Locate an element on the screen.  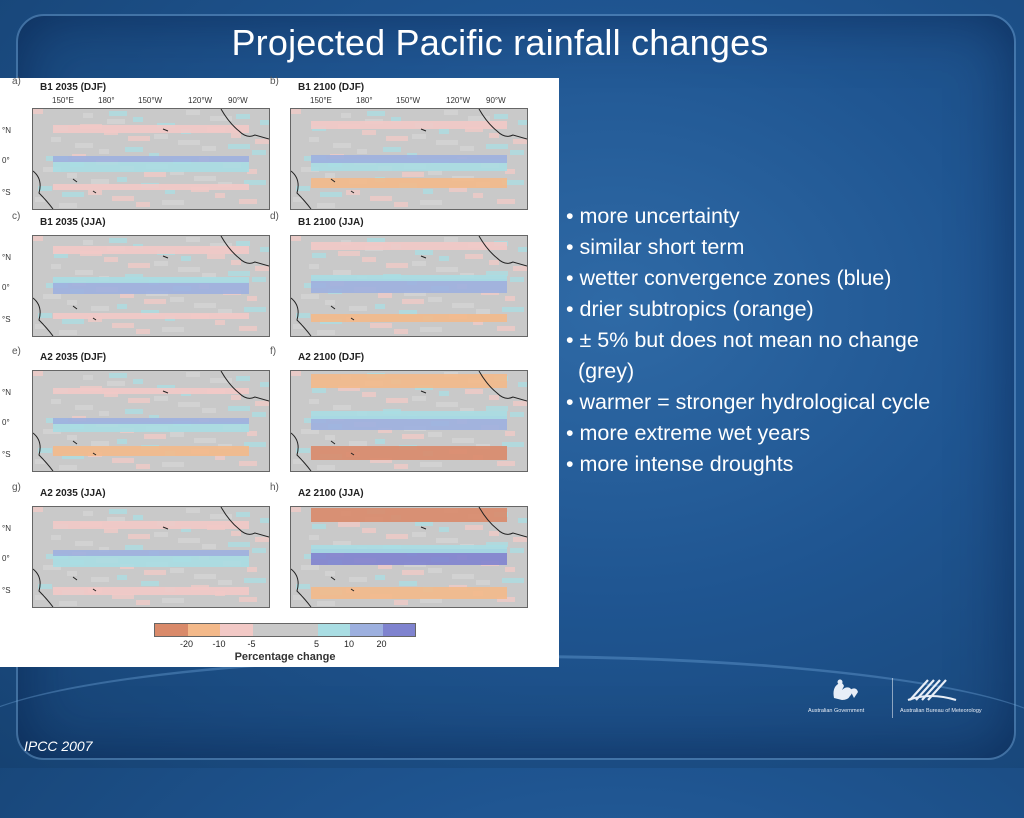
panel-title: A2 2035 (JJA) is located at coordinates (73, 493).